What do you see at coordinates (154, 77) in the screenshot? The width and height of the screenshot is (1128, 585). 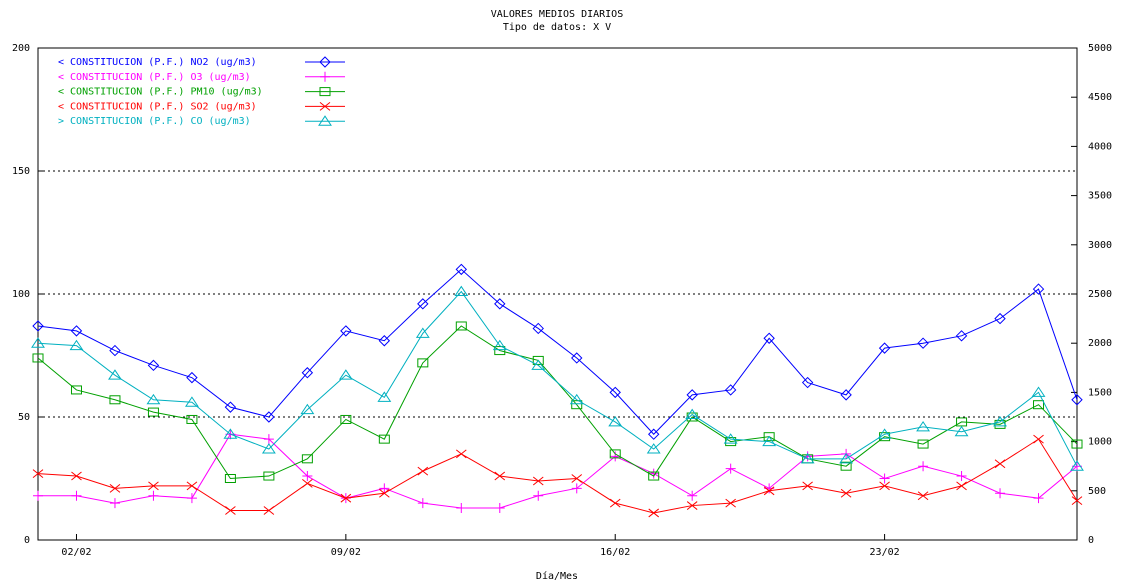 I see `legend-label: < CONSTITUCION (P.F.) O3 (ug/m3)` at bounding box center [154, 77].